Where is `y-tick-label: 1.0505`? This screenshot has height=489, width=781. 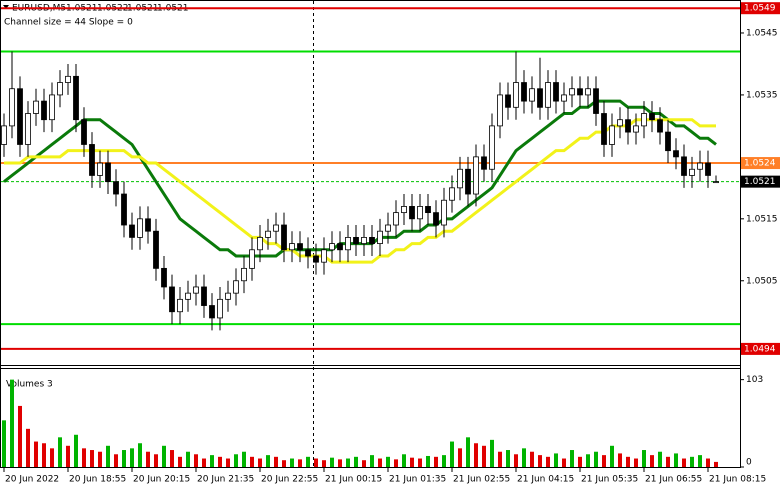
y-tick-label: 1.0505 is located at coordinates (762, 281).